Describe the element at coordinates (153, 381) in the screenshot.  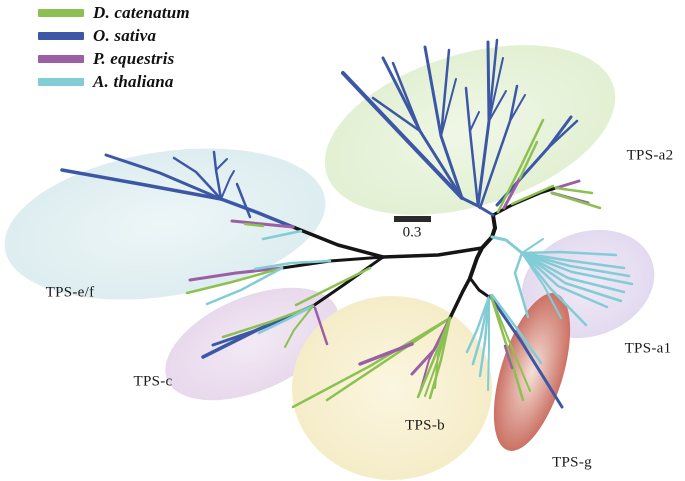
I see `clade-label-tps-c: TPS-c` at that location.